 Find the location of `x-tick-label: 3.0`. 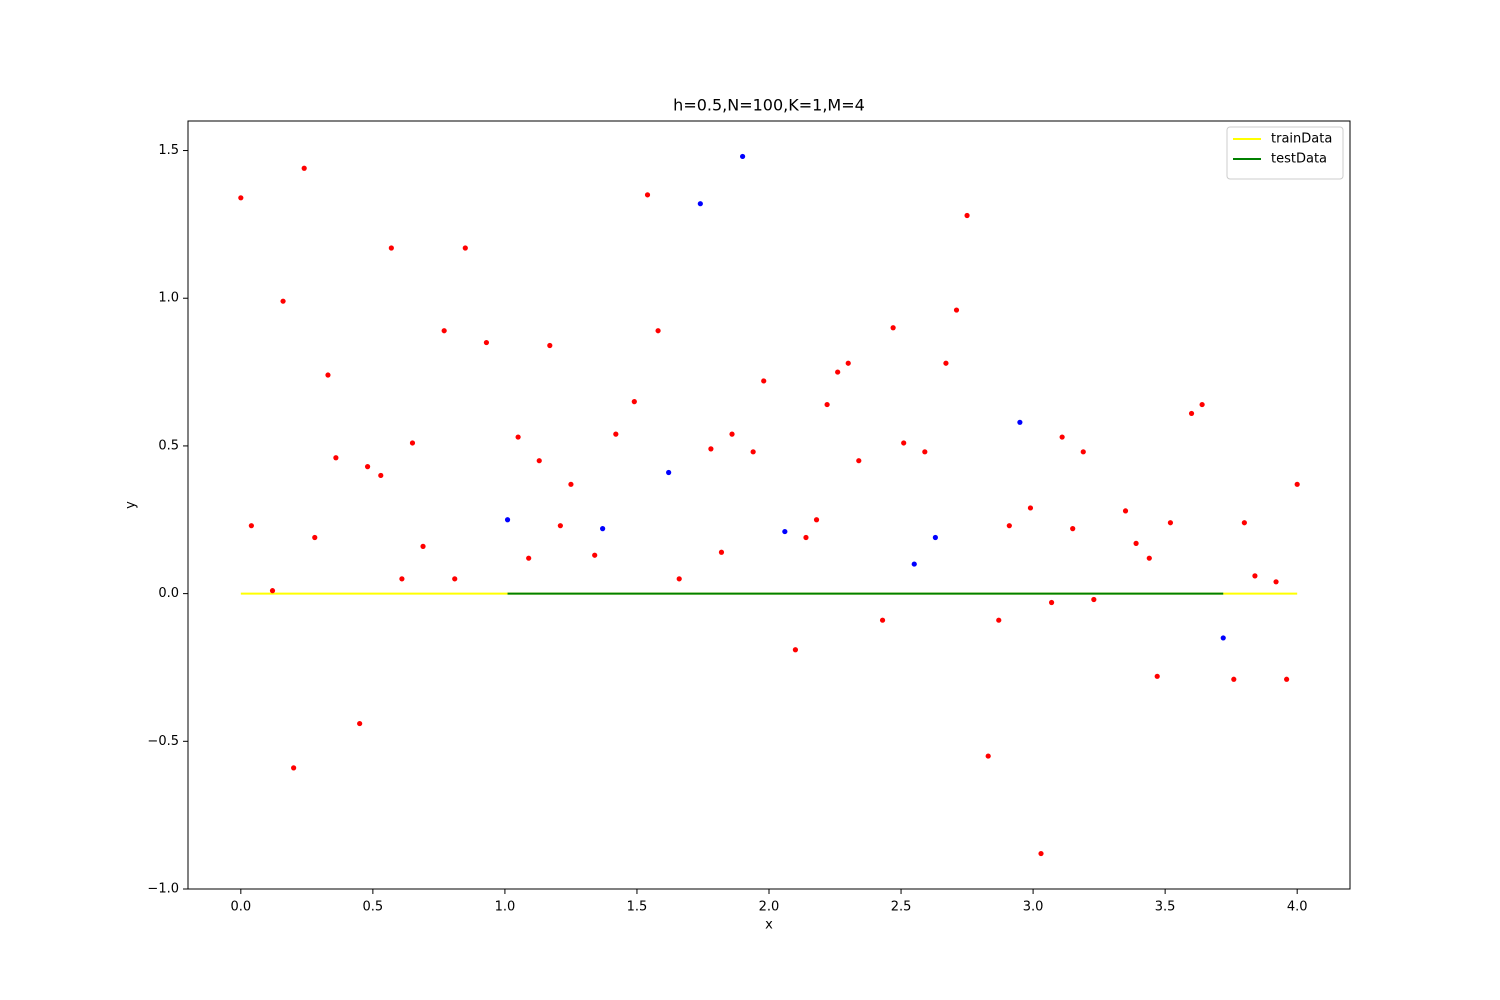

x-tick-label: 3.0 is located at coordinates (1033, 907).